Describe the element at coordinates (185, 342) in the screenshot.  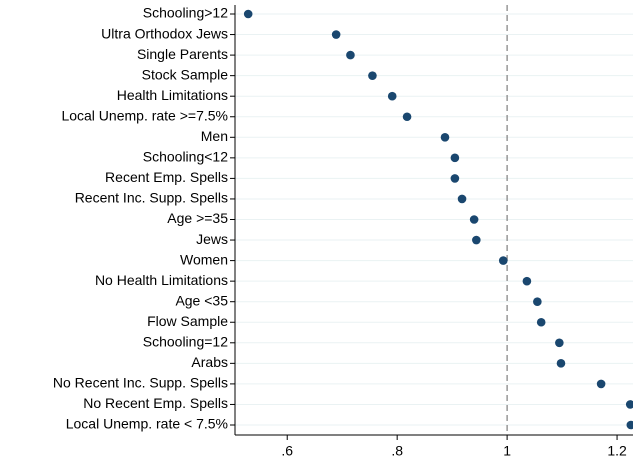
I see `y-tick-label: Schooling=12` at that location.